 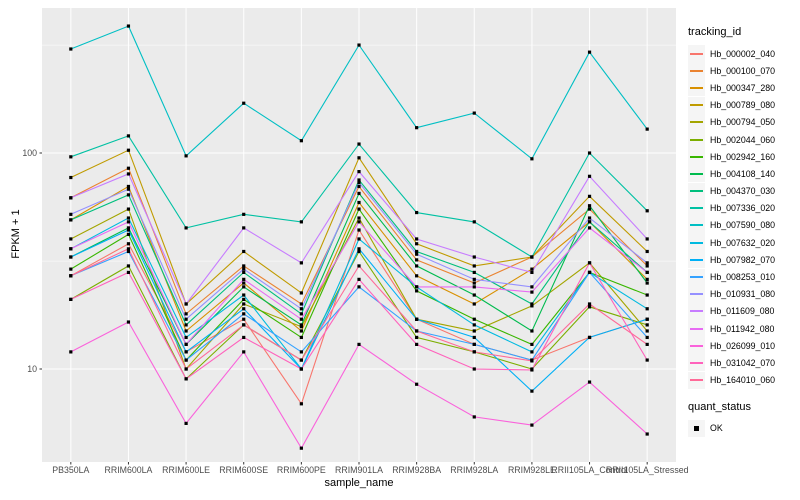 I want to click on legend-item-label: Hb_011609_080, so click(x=742, y=311).